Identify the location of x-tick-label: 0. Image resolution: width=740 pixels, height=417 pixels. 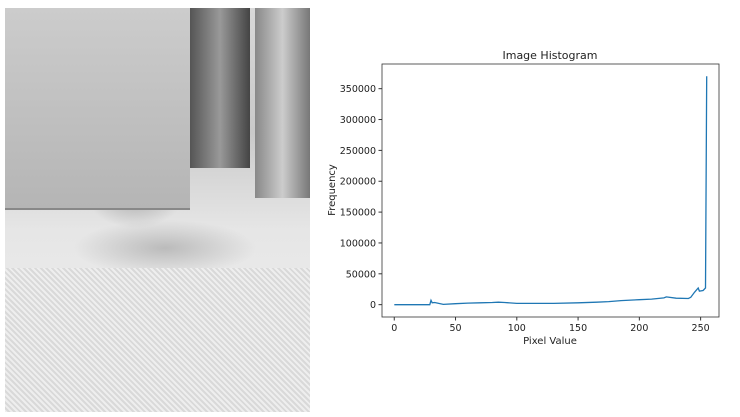
(394, 328).